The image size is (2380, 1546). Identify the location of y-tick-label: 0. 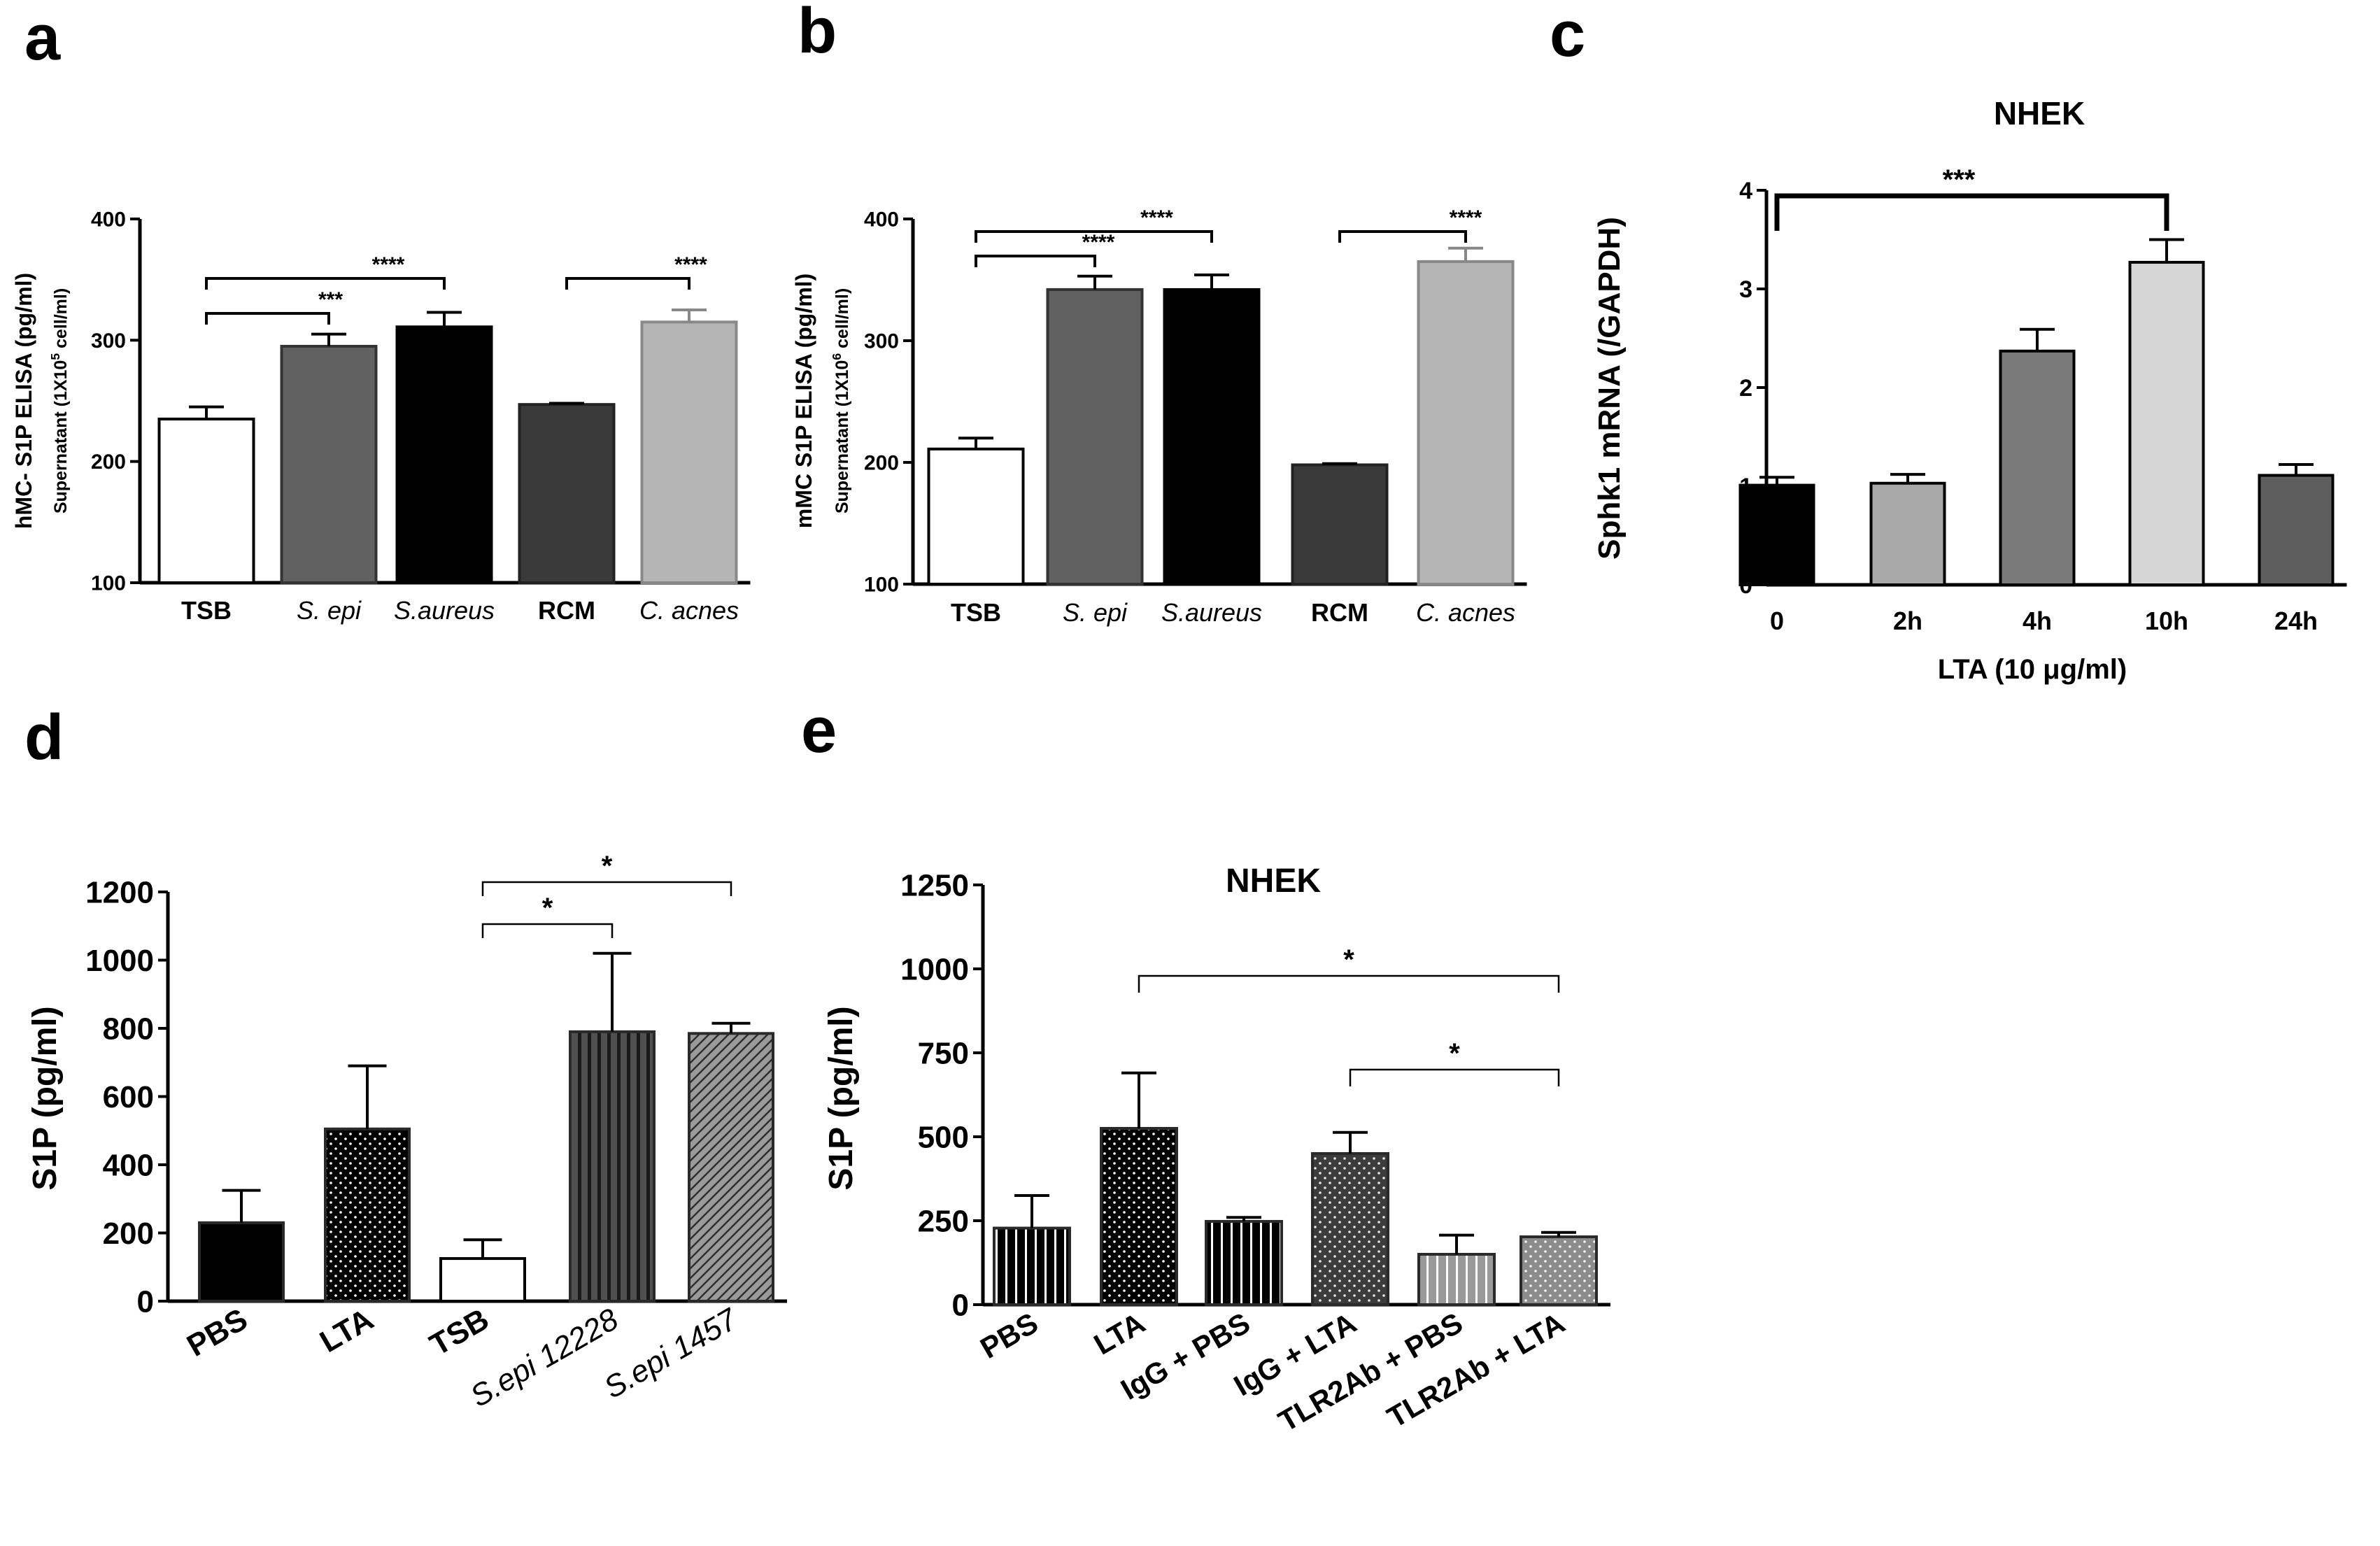
(145, 1301).